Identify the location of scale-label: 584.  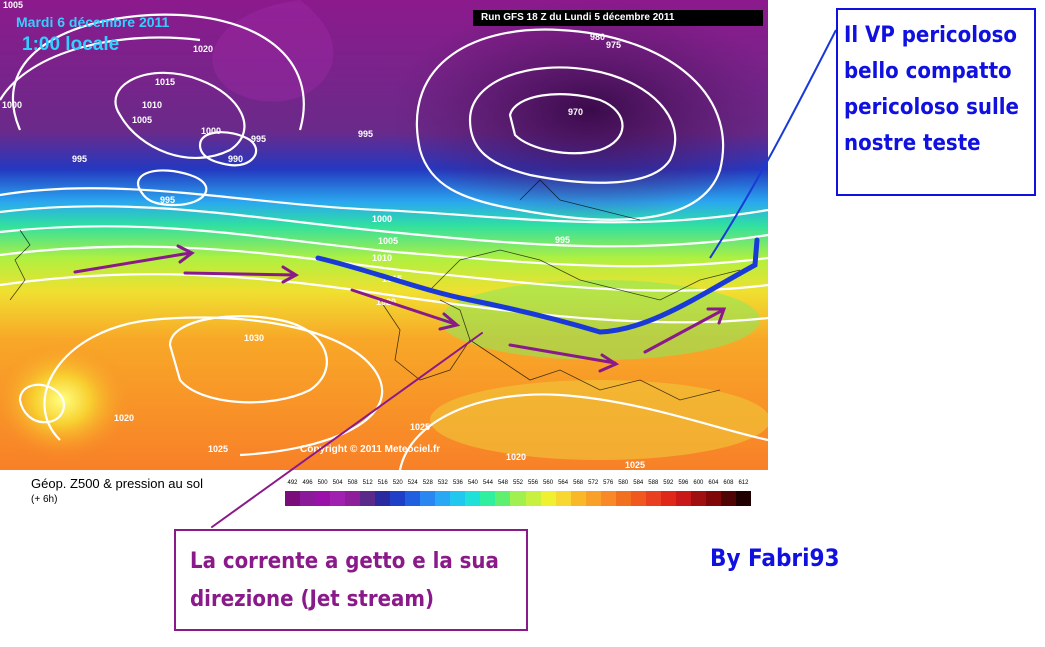
(638, 483).